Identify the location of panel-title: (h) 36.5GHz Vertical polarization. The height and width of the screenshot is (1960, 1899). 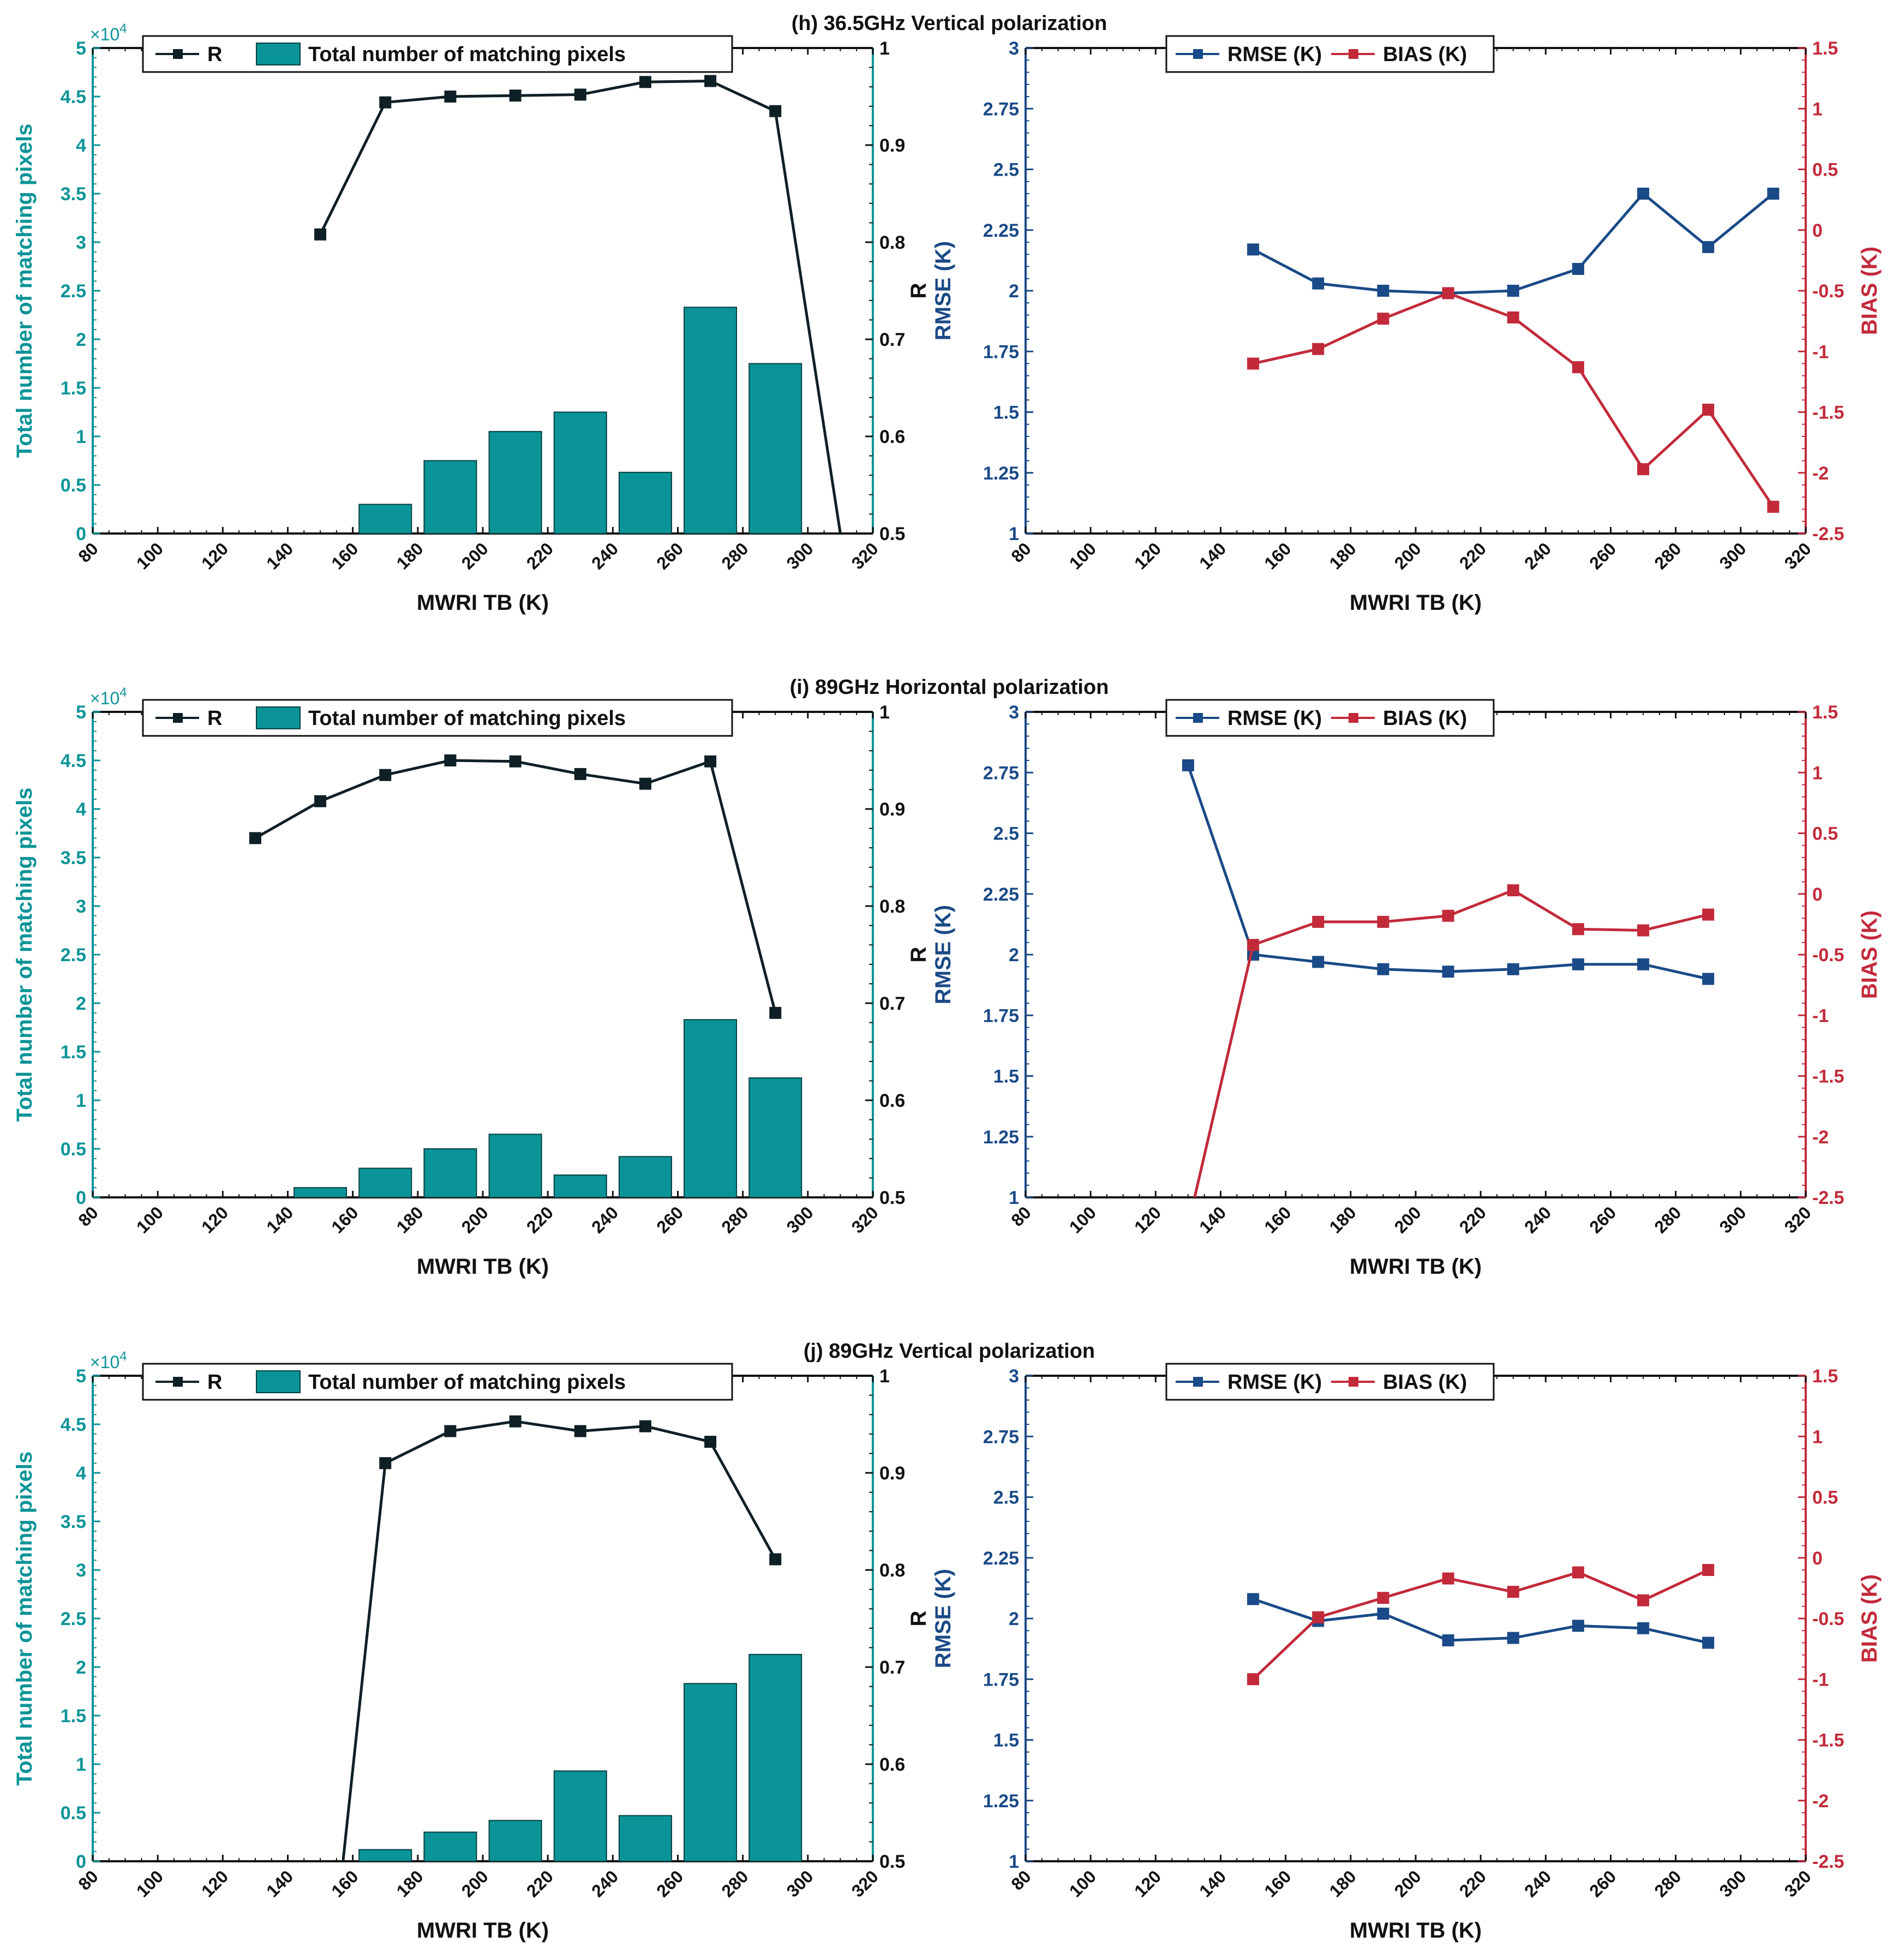
(949, 24).